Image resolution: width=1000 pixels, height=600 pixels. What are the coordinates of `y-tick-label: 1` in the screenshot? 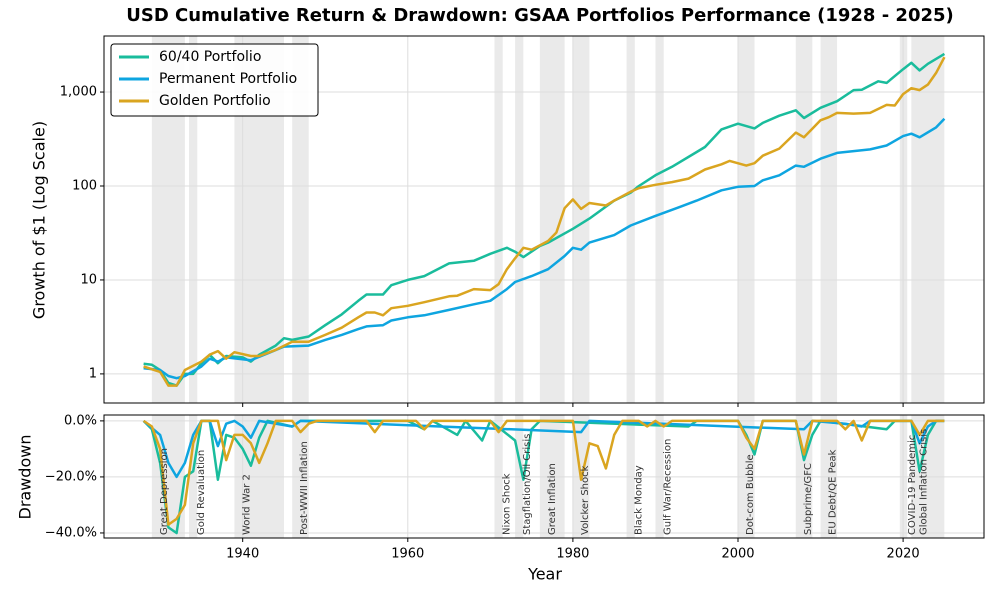 It's located at (93, 373).